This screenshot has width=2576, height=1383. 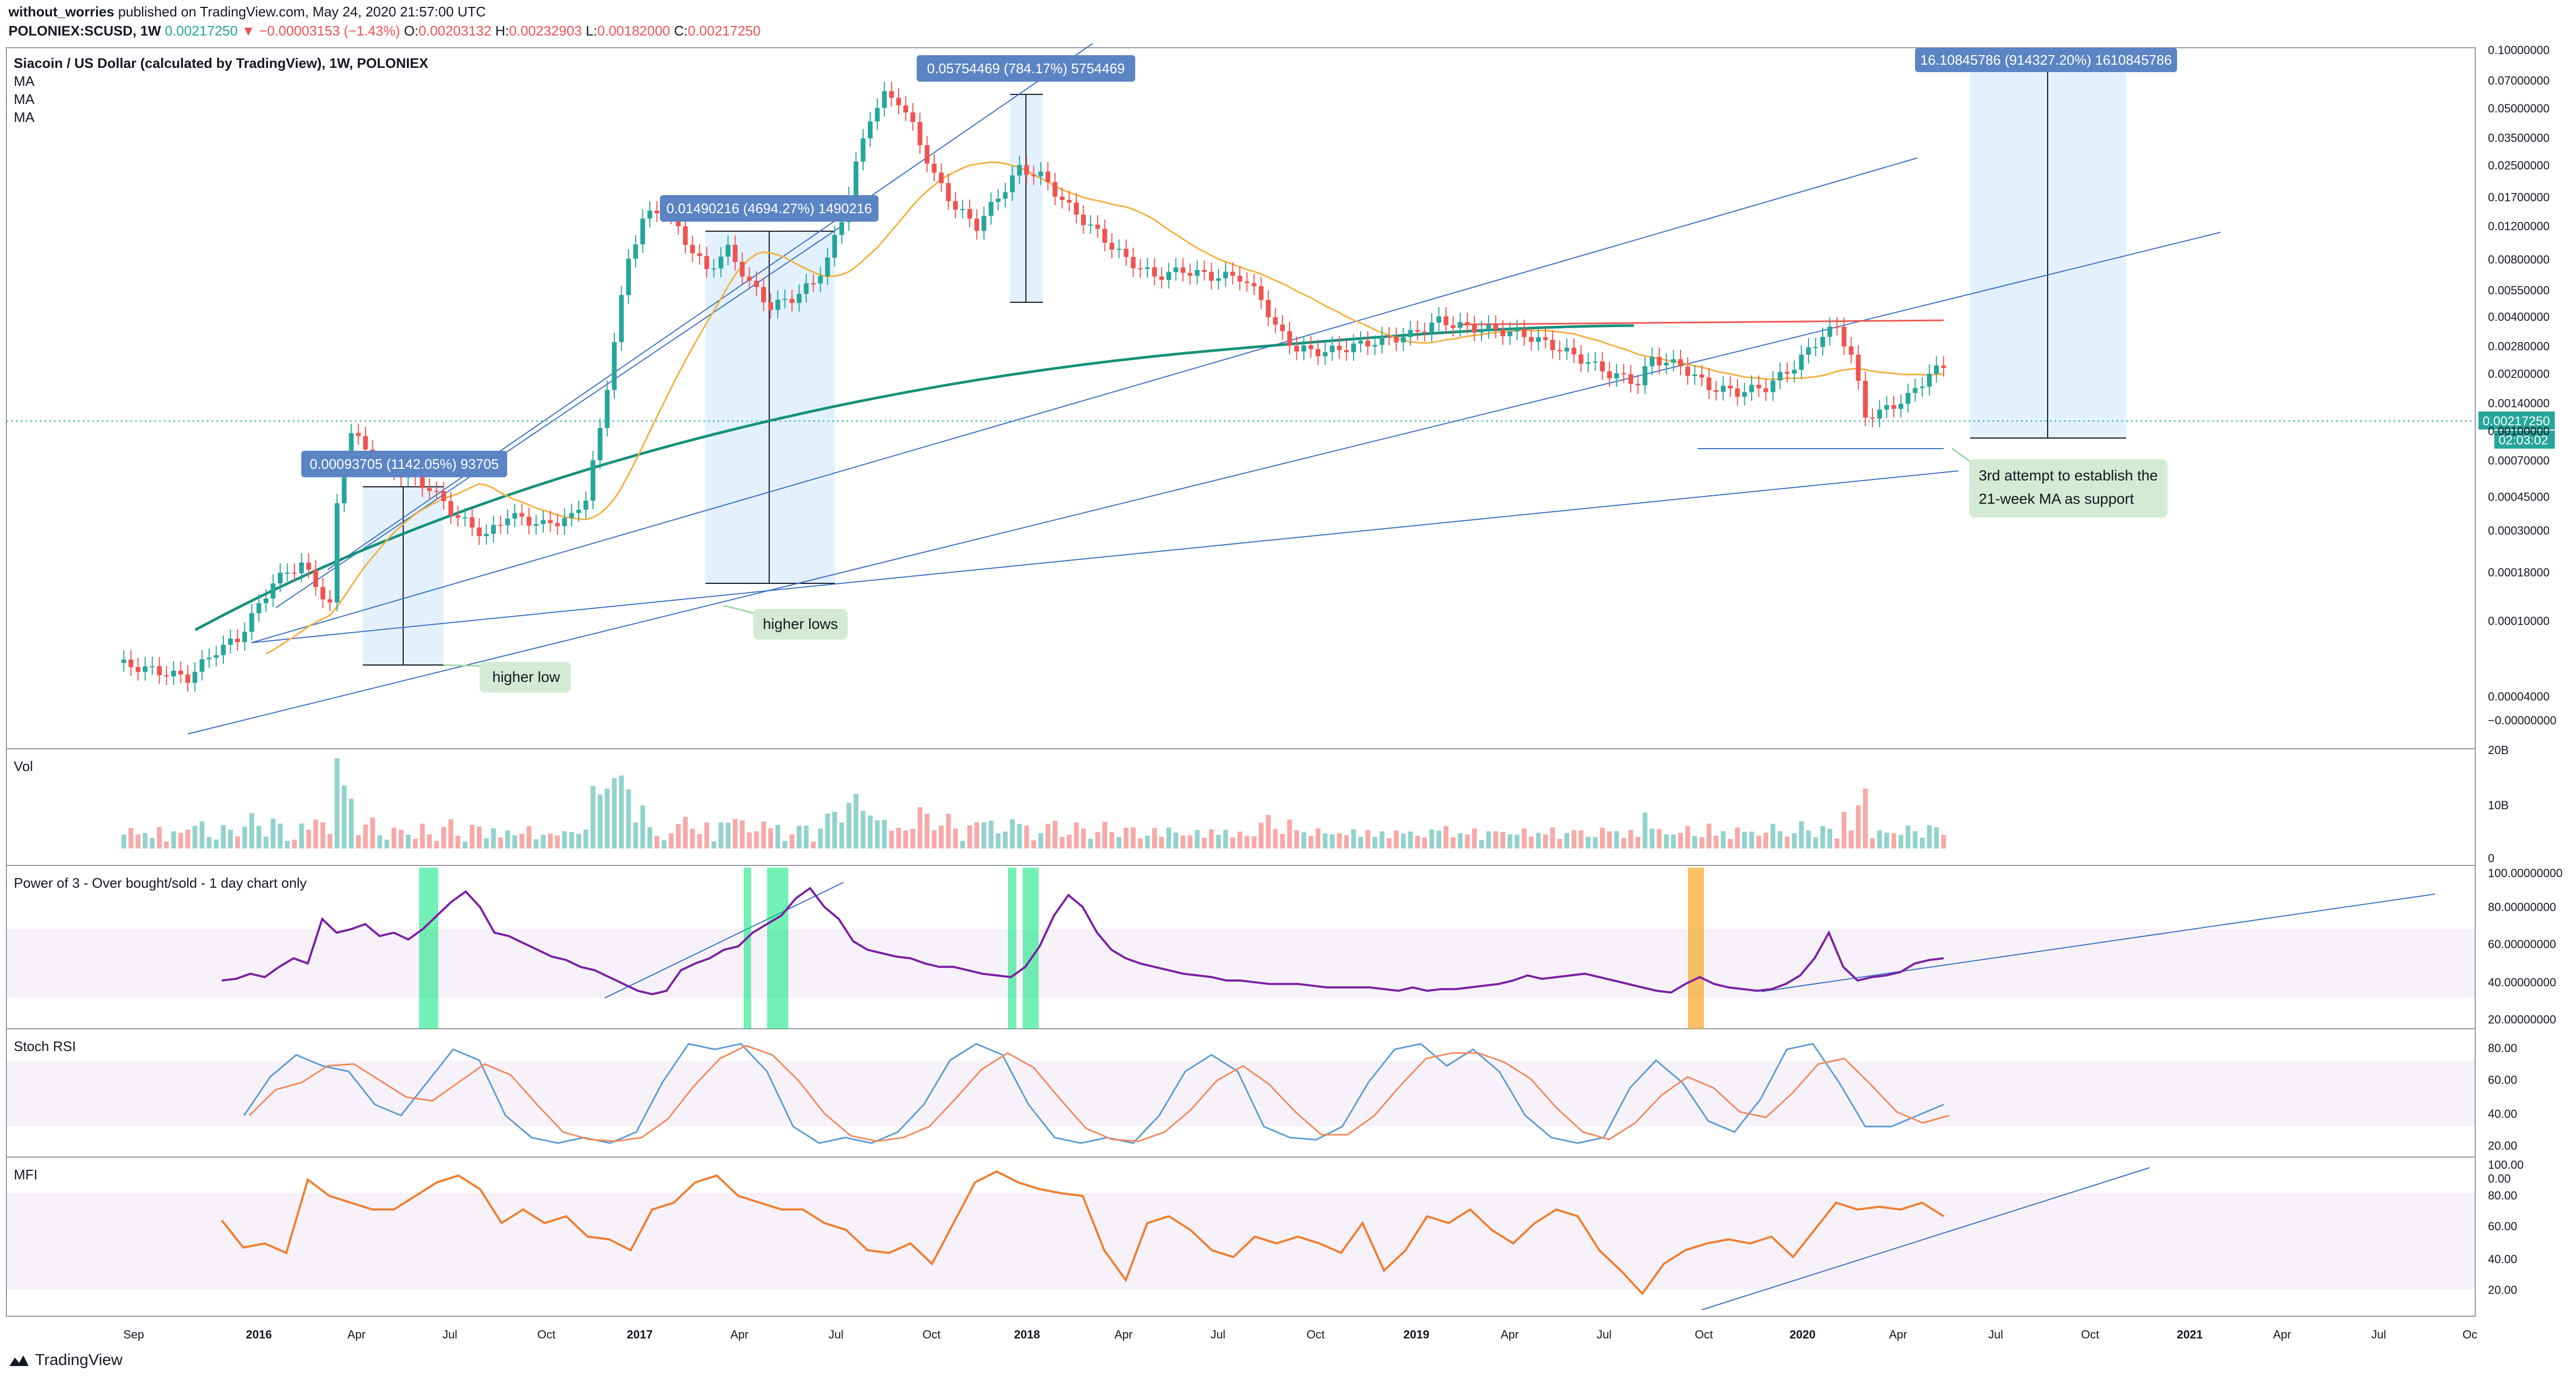 What do you see at coordinates (65, 1360) in the screenshot?
I see `tradingview-brand: TradingView` at bounding box center [65, 1360].